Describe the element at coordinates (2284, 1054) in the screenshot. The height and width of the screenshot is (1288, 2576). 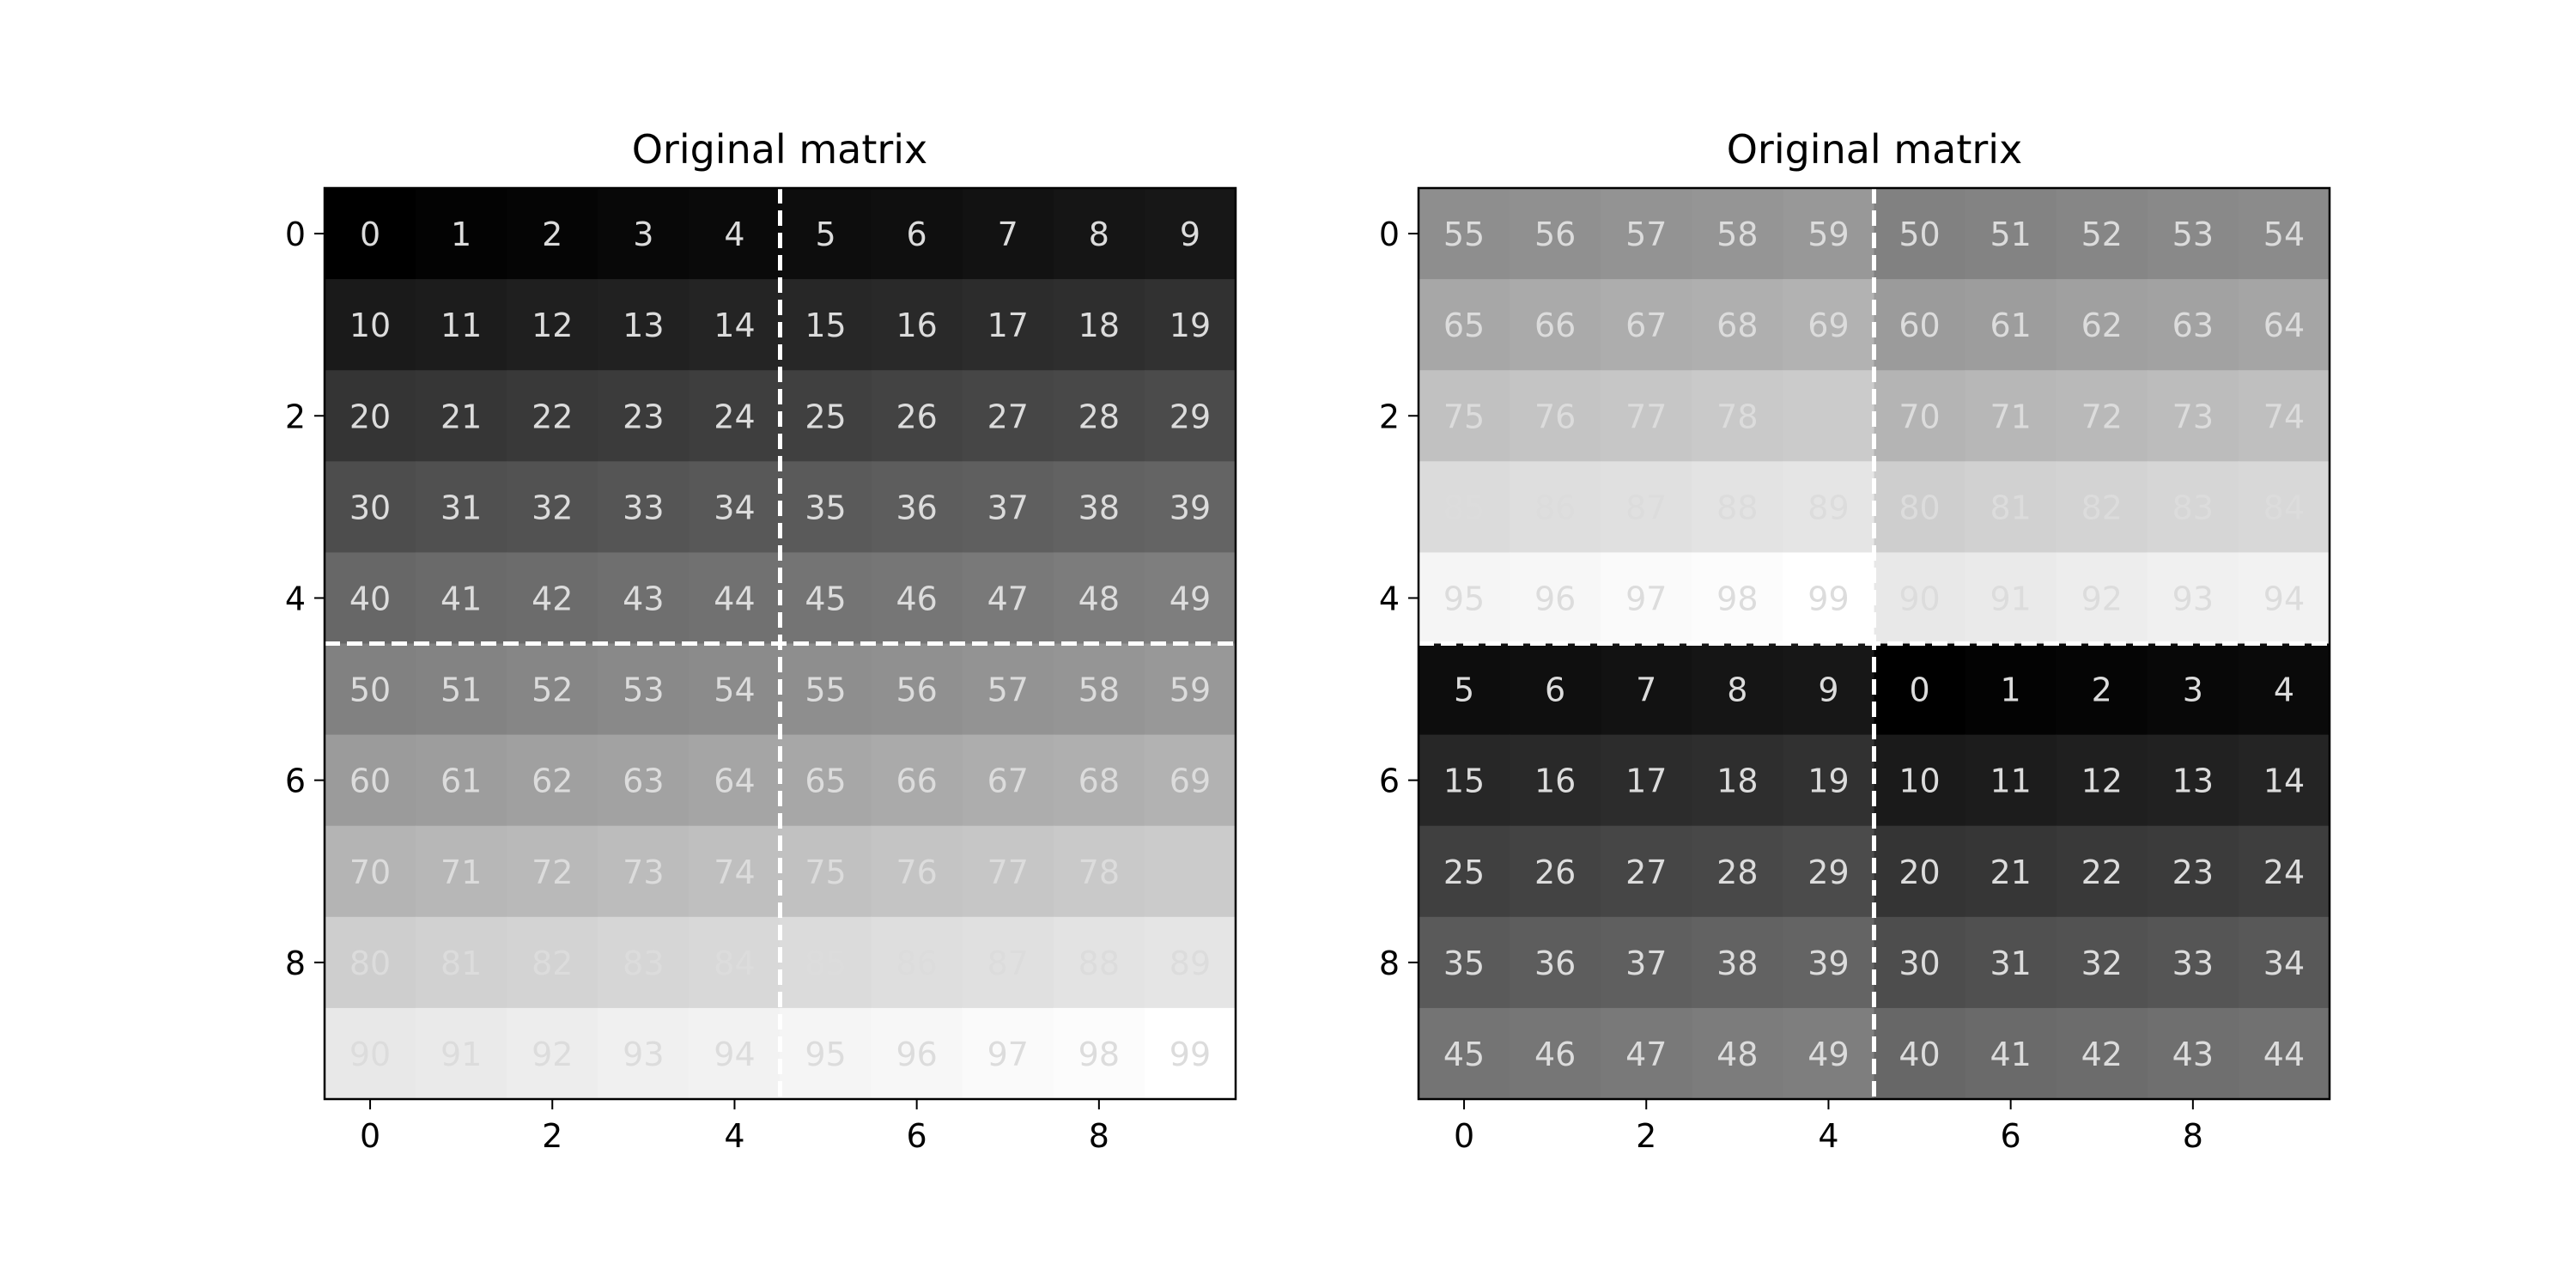
I see `cell-label: 44` at that location.